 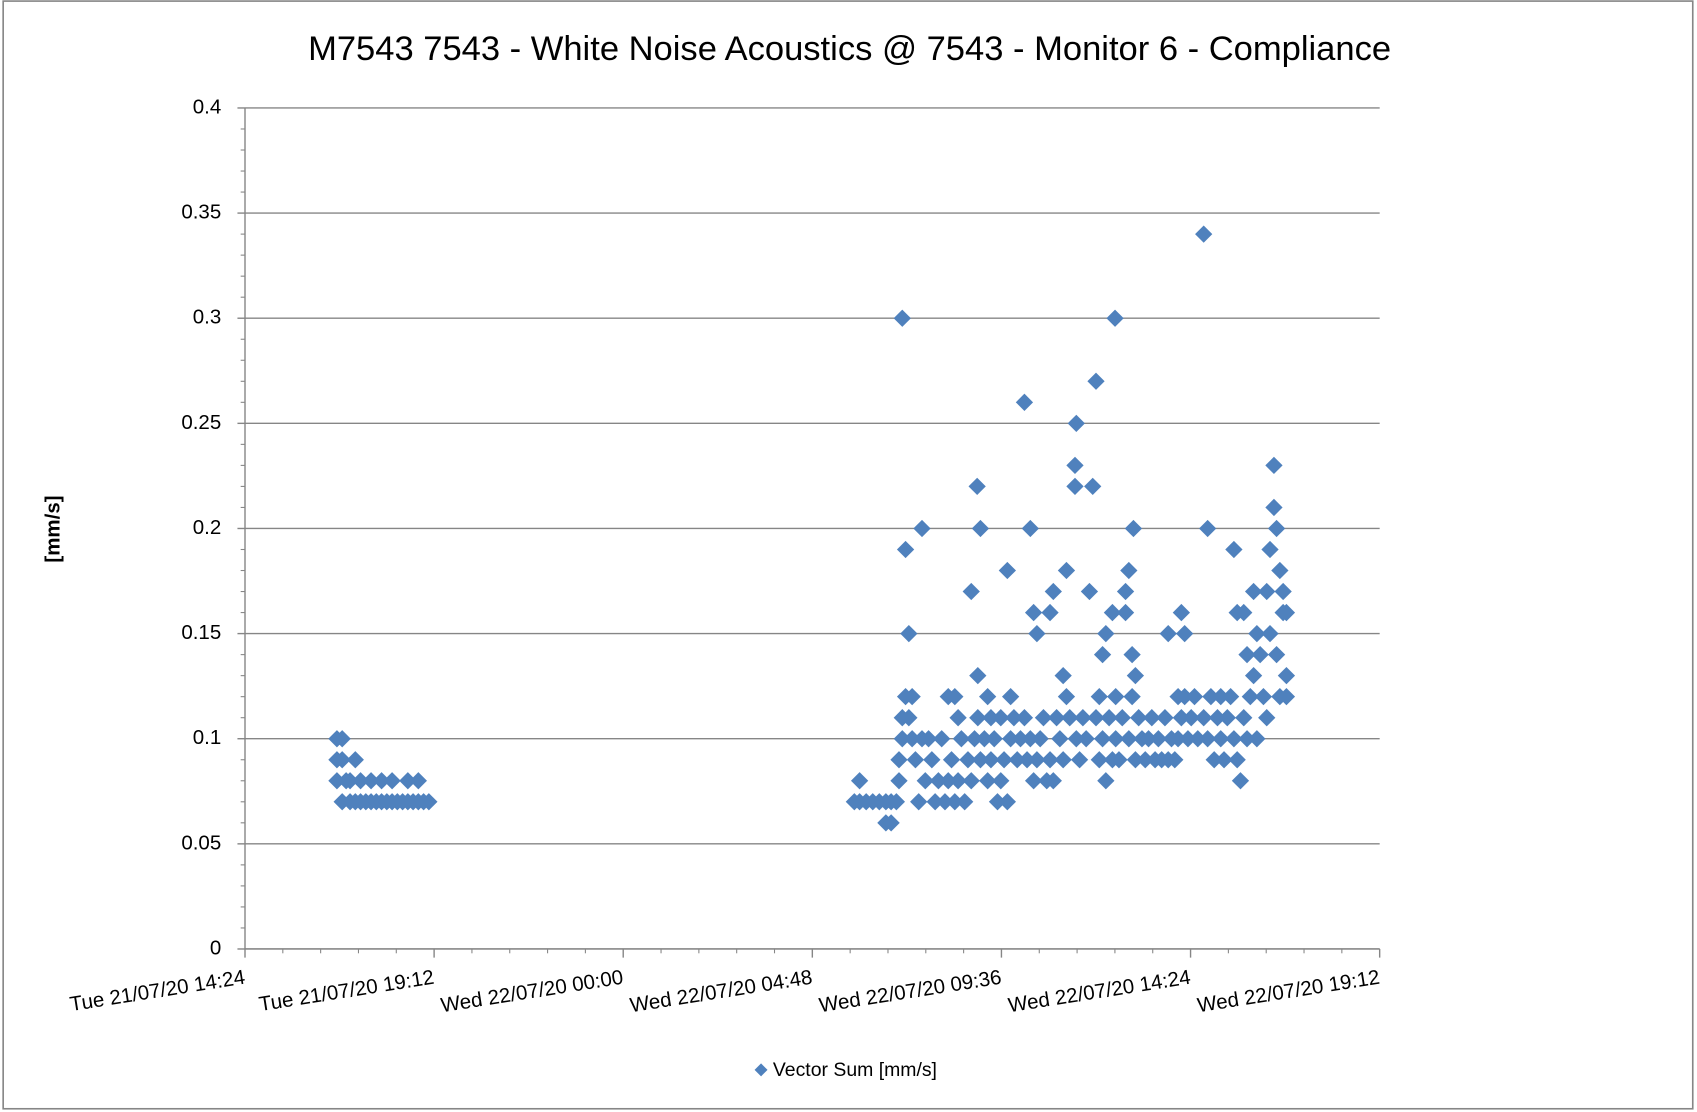 I want to click on y-tick-label: 0.05, so click(x=201, y=842).